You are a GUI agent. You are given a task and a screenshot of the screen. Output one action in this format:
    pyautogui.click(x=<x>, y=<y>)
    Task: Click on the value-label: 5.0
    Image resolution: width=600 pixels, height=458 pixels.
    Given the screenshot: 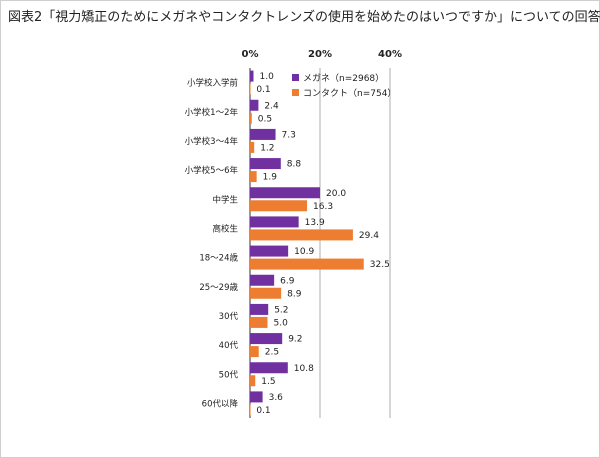 What is the action you would take?
    pyautogui.click(x=281, y=323)
    